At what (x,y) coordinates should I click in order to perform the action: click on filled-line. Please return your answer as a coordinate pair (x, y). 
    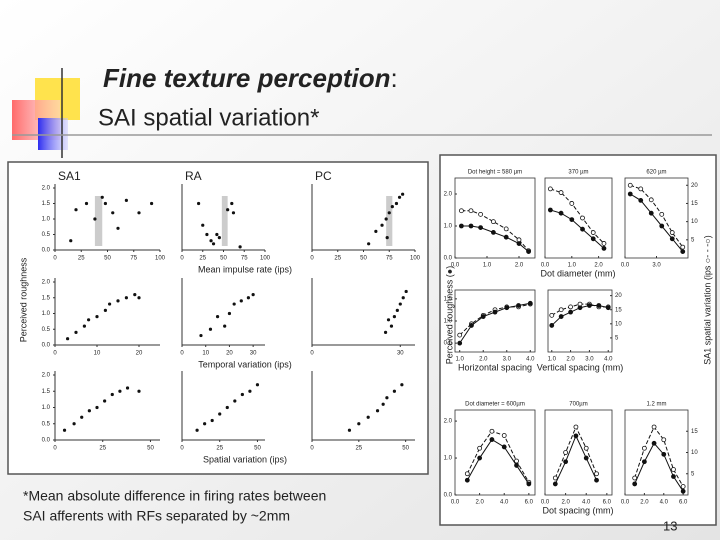
    Looking at the image, I should click on (659, 467).